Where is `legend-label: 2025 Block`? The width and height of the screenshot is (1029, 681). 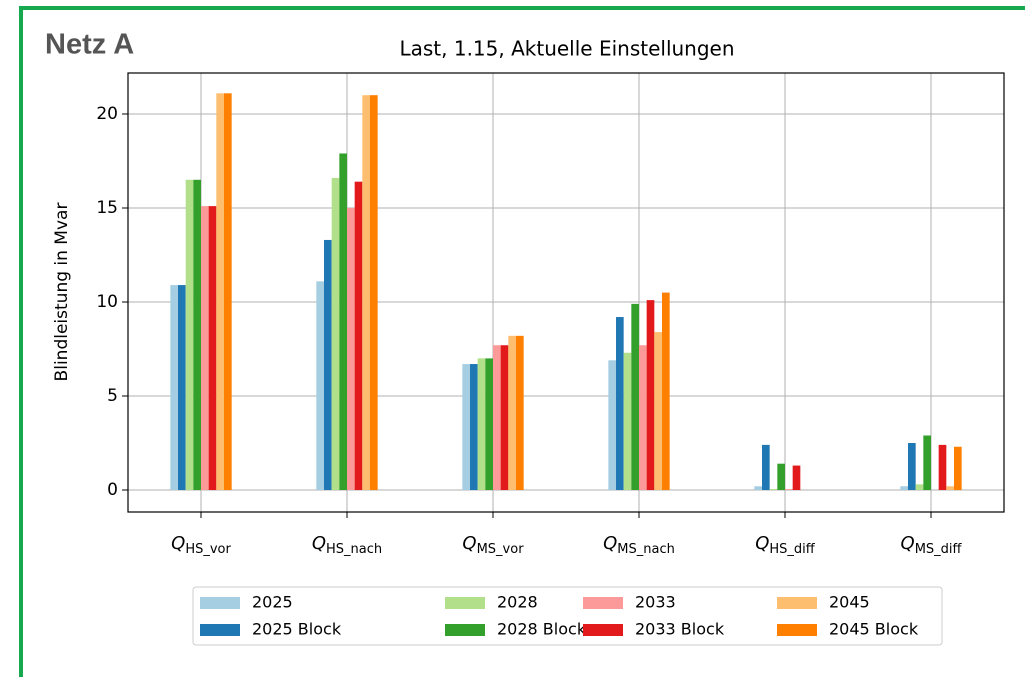 legend-label: 2025 Block is located at coordinates (297, 629).